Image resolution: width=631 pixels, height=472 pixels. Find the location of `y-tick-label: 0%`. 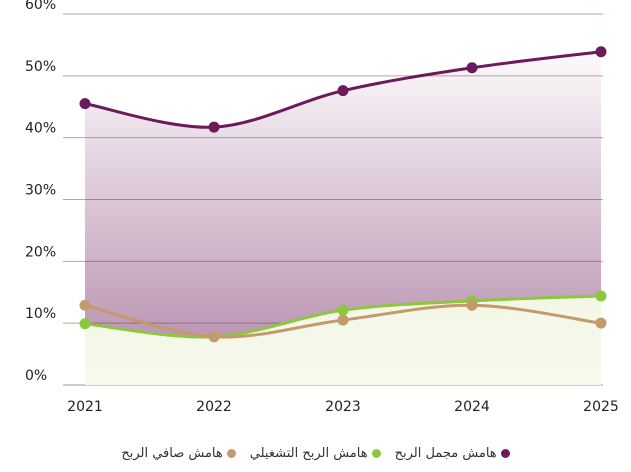

y-tick-label: 0% is located at coordinates (36, 376).